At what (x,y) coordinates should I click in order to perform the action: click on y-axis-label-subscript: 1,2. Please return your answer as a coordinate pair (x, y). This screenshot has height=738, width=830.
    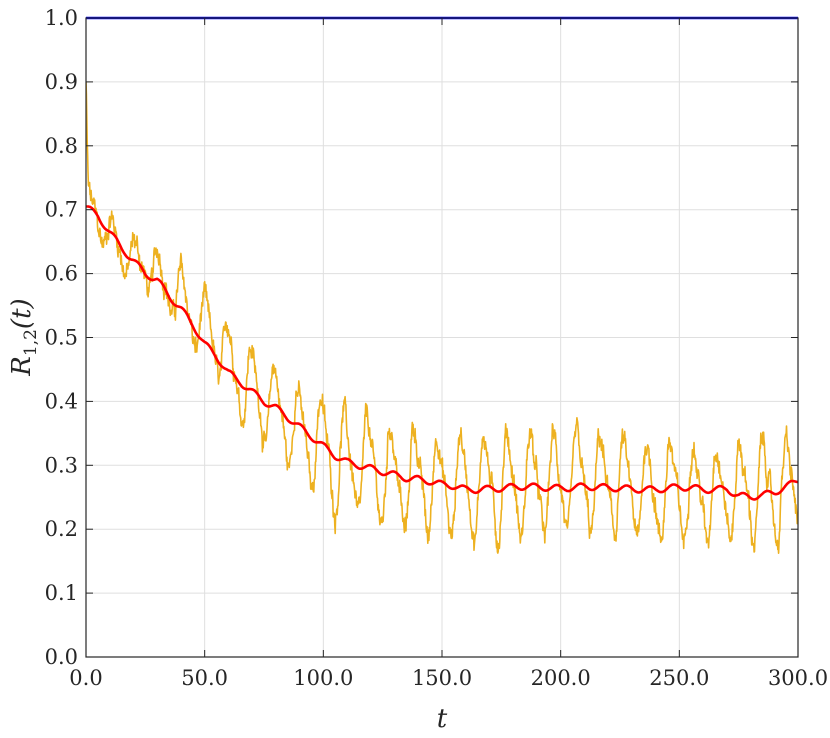
    Looking at the image, I should click on (31, 342).